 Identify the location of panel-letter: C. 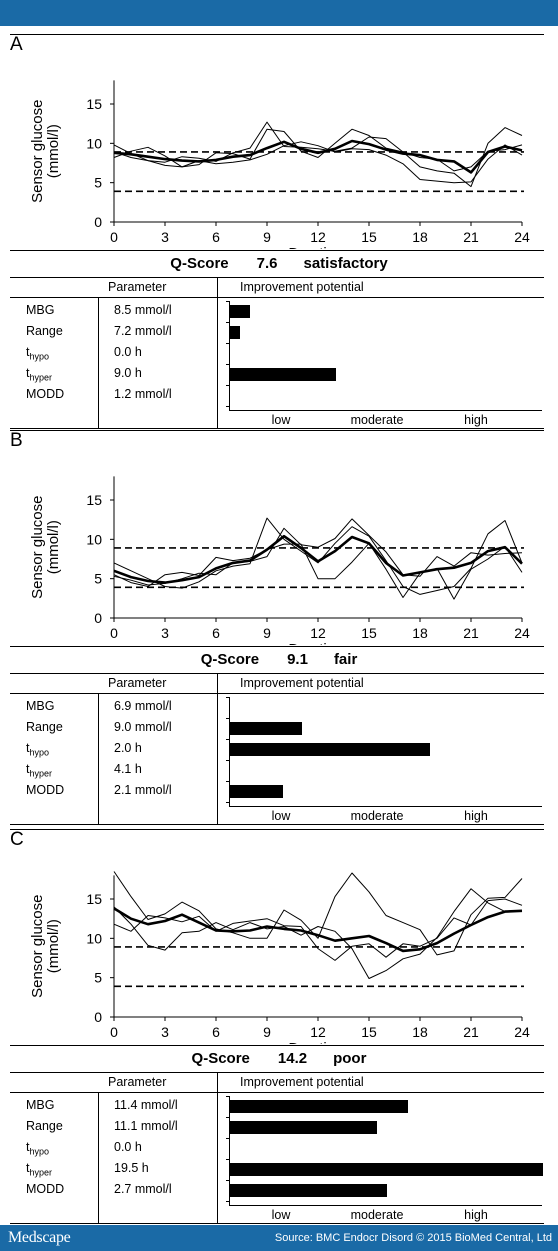
(17, 839).